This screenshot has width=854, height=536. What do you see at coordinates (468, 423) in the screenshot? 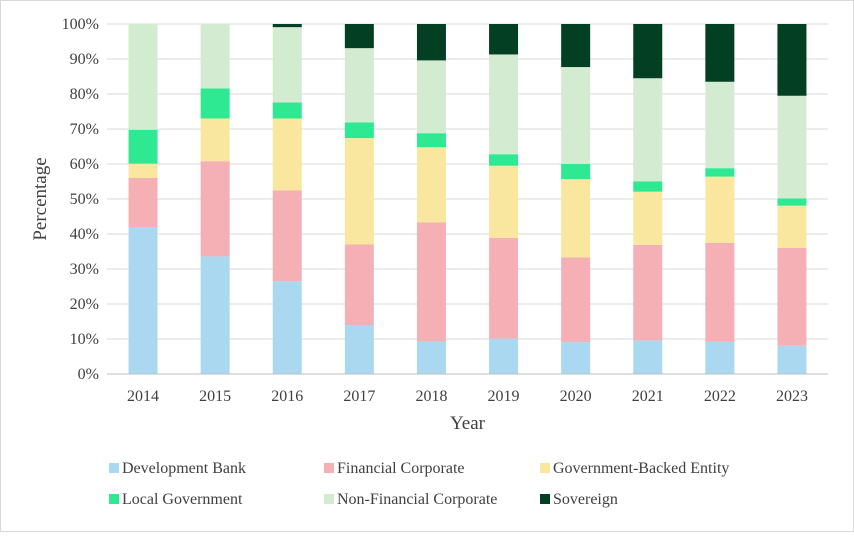
I see `x-axis-title: Year` at bounding box center [468, 423].